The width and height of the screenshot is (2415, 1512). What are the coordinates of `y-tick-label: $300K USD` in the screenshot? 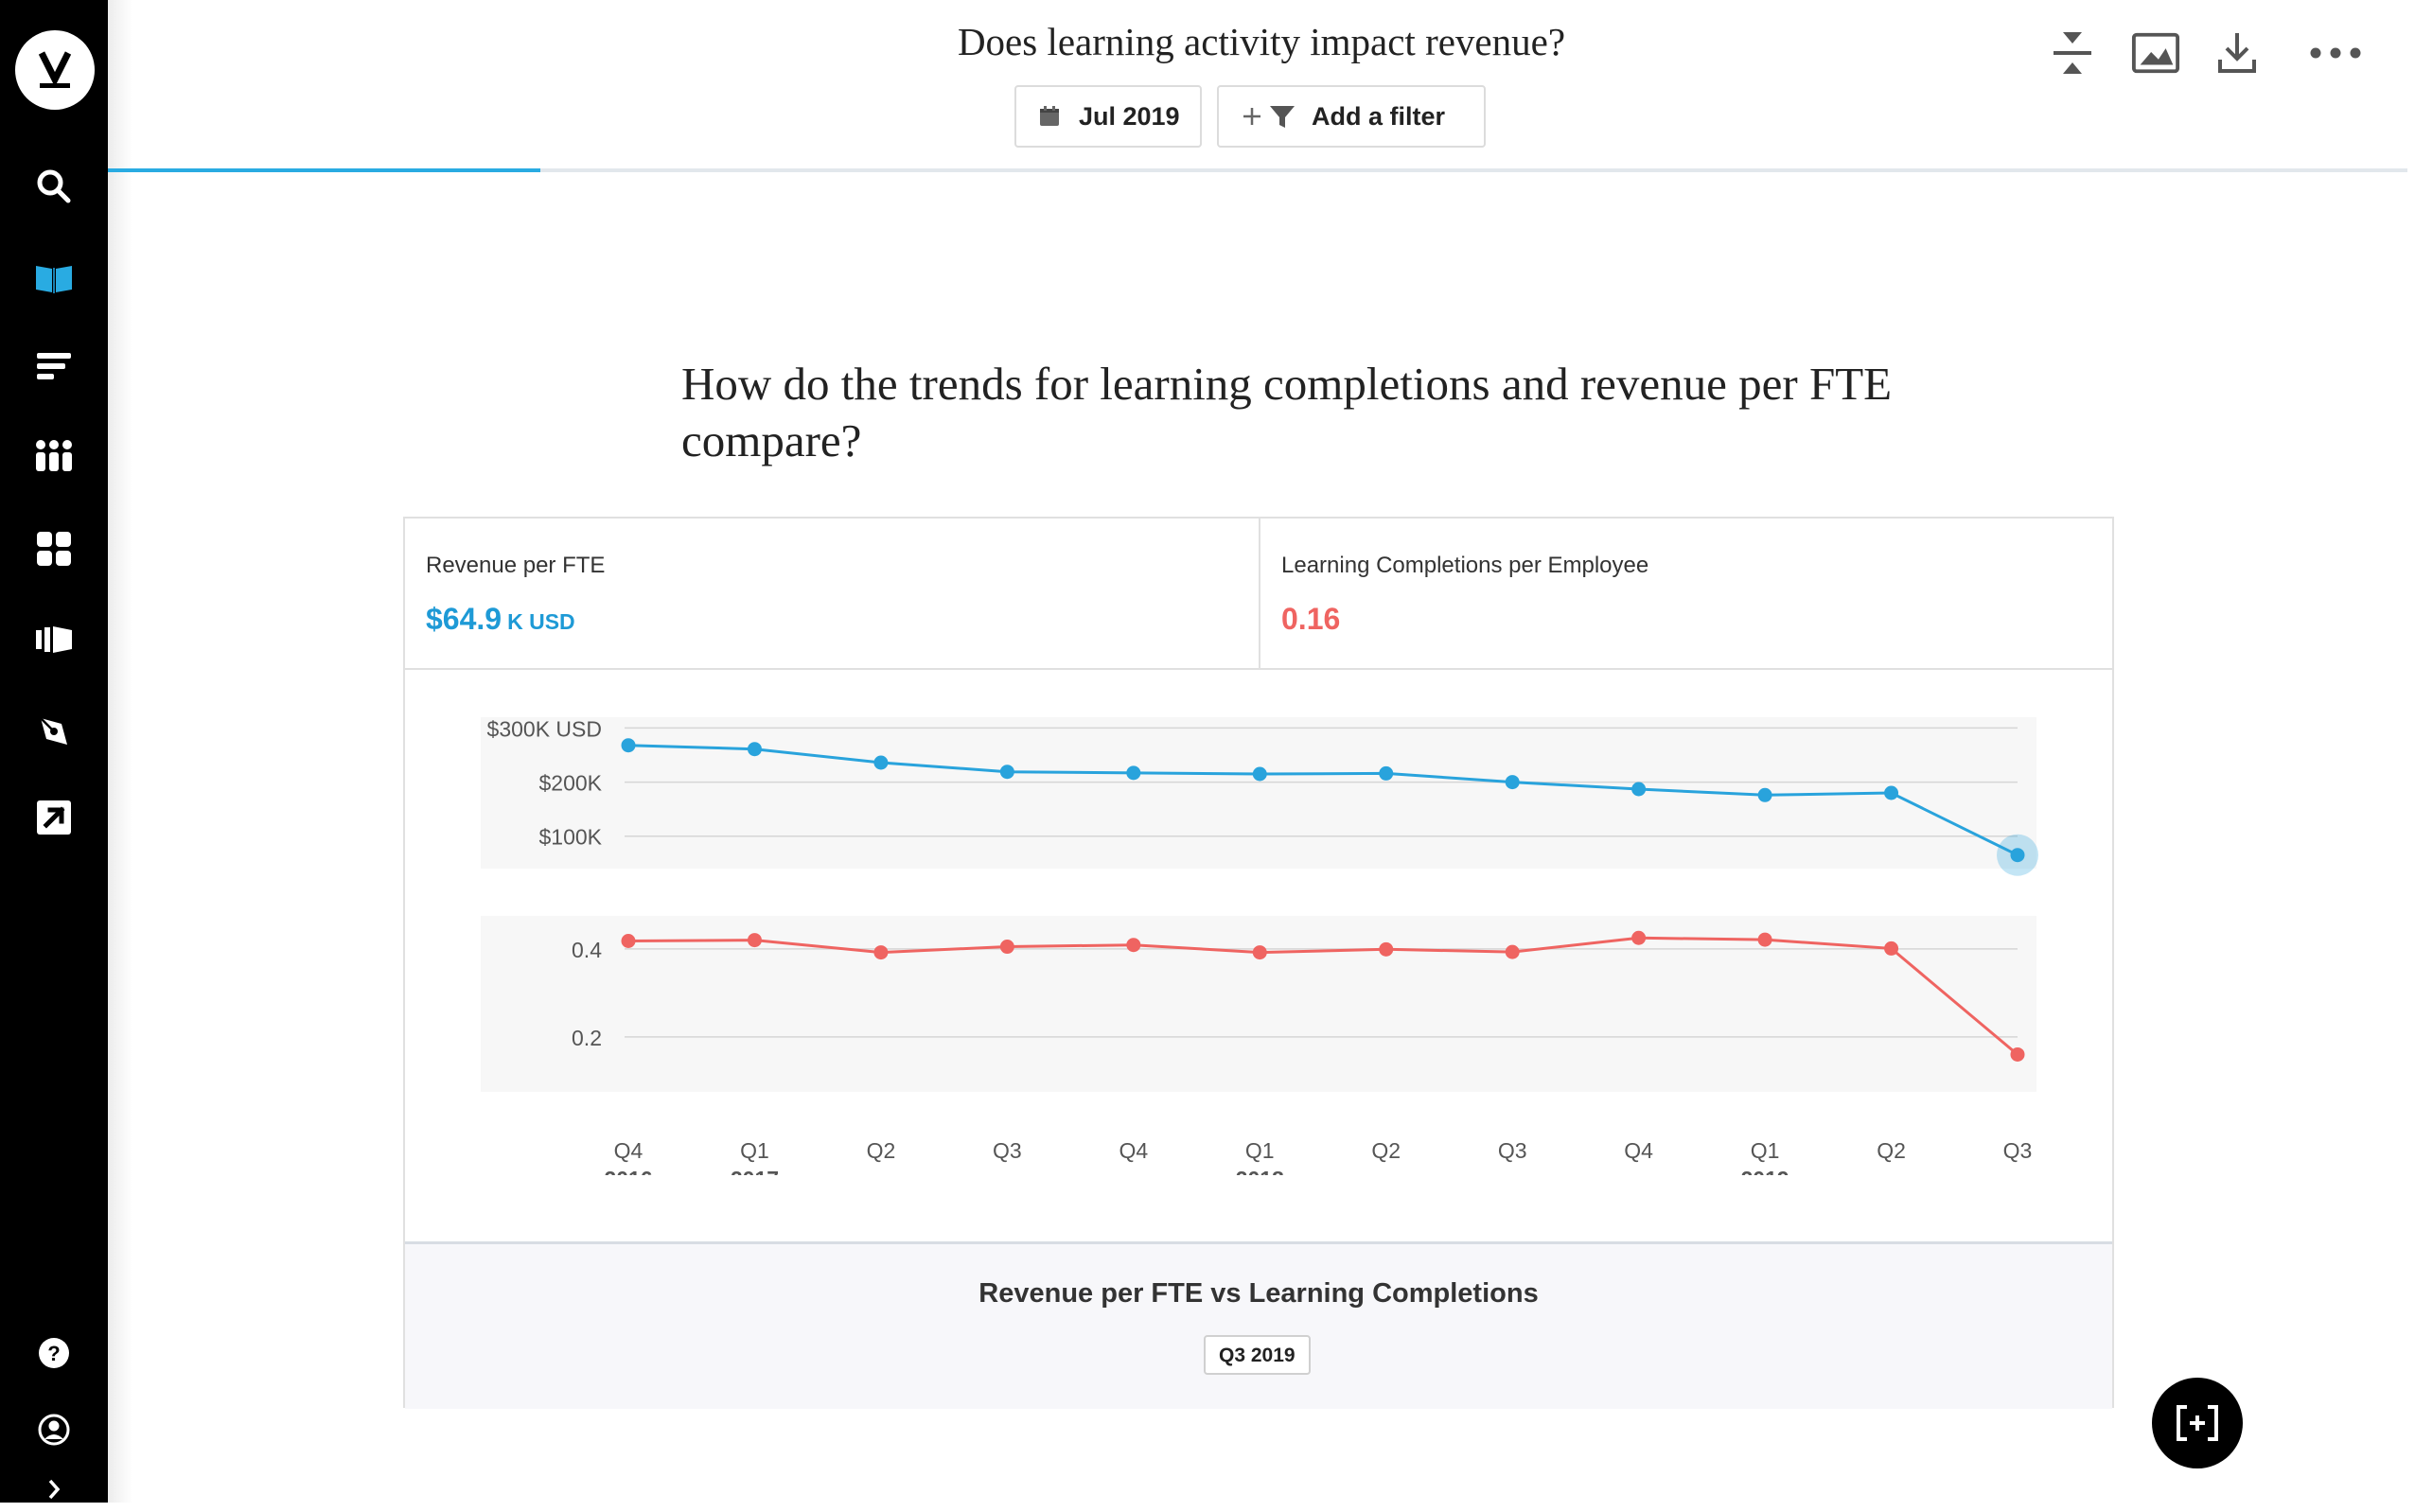 It's located at (544, 728).